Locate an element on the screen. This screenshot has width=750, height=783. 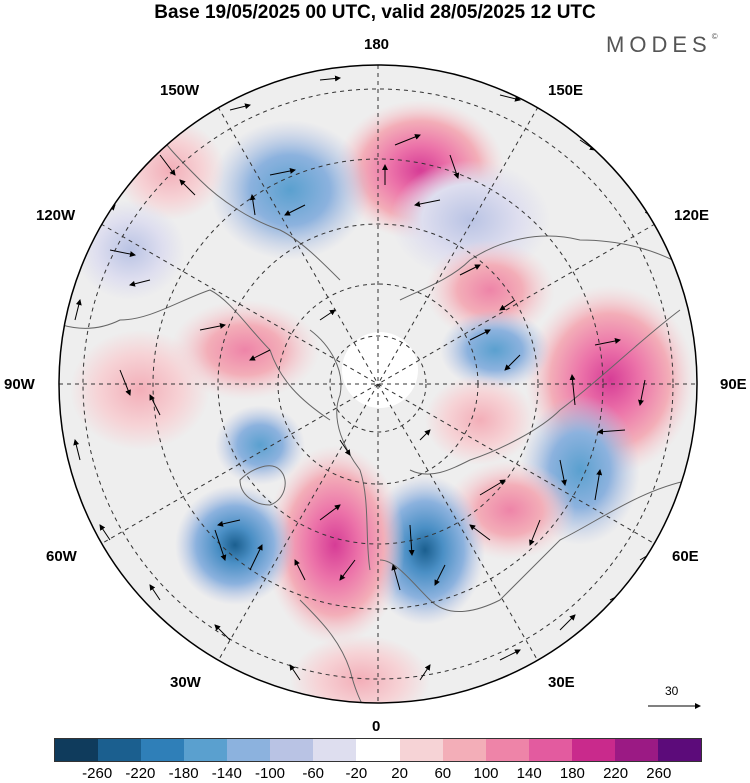
colorbar-tick-label: 100 is located at coordinates (486, 773).